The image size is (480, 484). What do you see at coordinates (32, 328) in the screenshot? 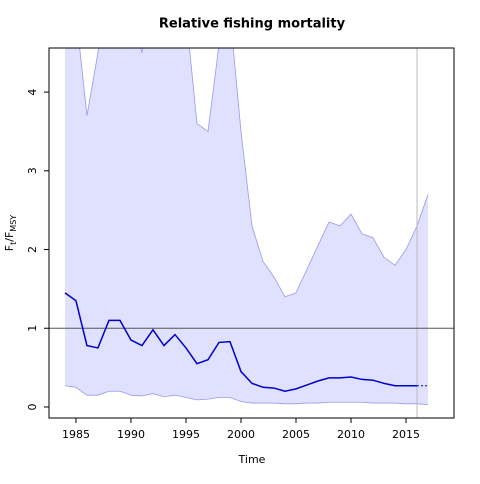
I see `y-tick-label: 1` at bounding box center [32, 328].